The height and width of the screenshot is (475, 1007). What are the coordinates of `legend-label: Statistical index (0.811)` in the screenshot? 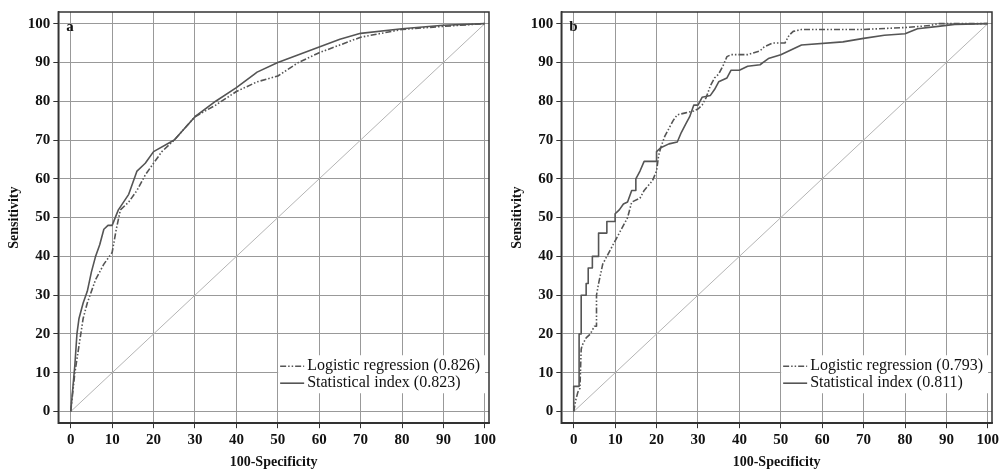 It's located at (886, 382).